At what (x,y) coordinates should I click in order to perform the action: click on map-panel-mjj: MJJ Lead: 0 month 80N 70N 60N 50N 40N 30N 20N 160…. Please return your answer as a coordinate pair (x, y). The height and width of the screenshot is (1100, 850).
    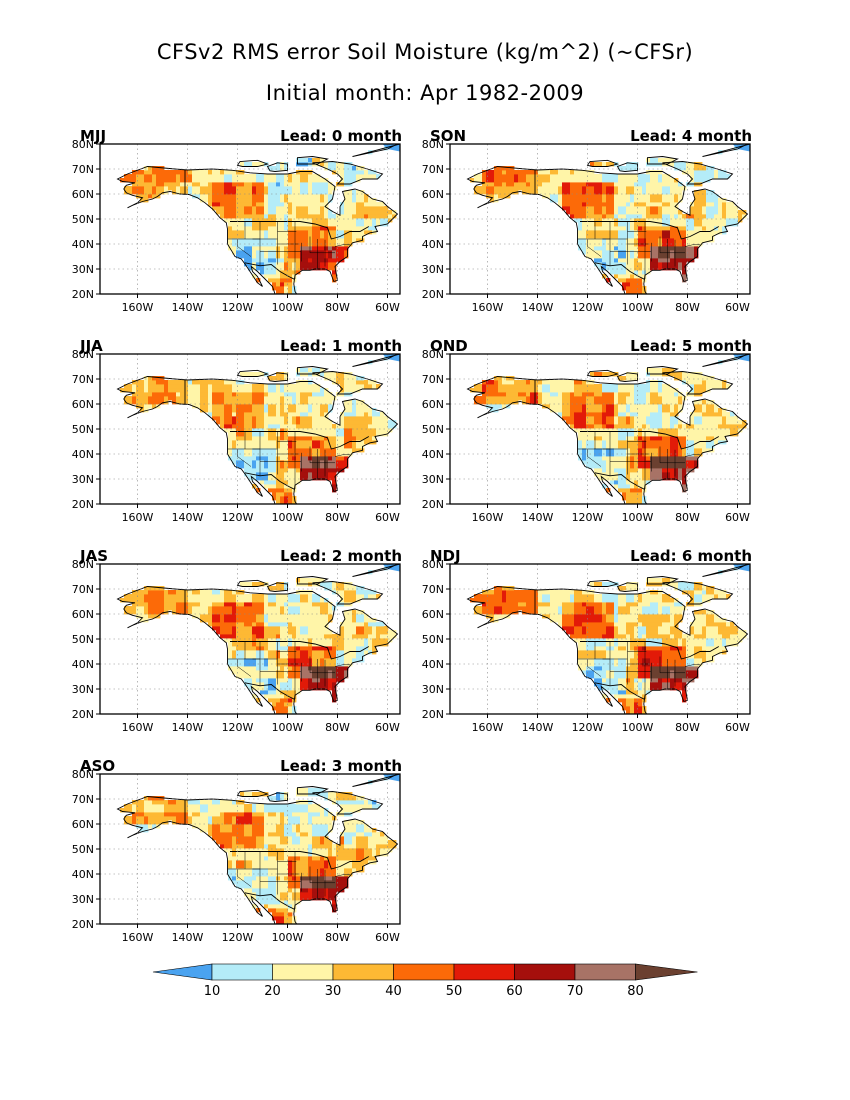
    Looking at the image, I should click on (222, 227).